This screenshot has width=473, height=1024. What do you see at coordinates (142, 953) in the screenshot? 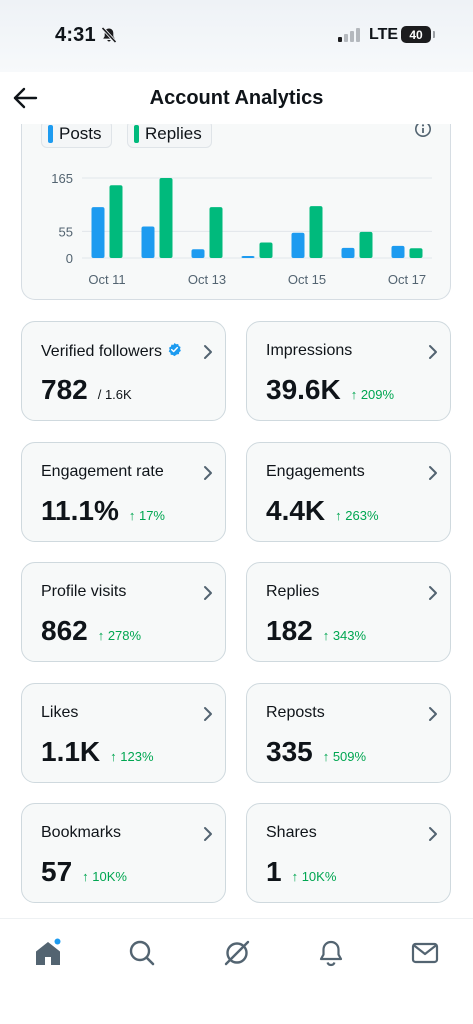
I see `nav-search-icon` at bounding box center [142, 953].